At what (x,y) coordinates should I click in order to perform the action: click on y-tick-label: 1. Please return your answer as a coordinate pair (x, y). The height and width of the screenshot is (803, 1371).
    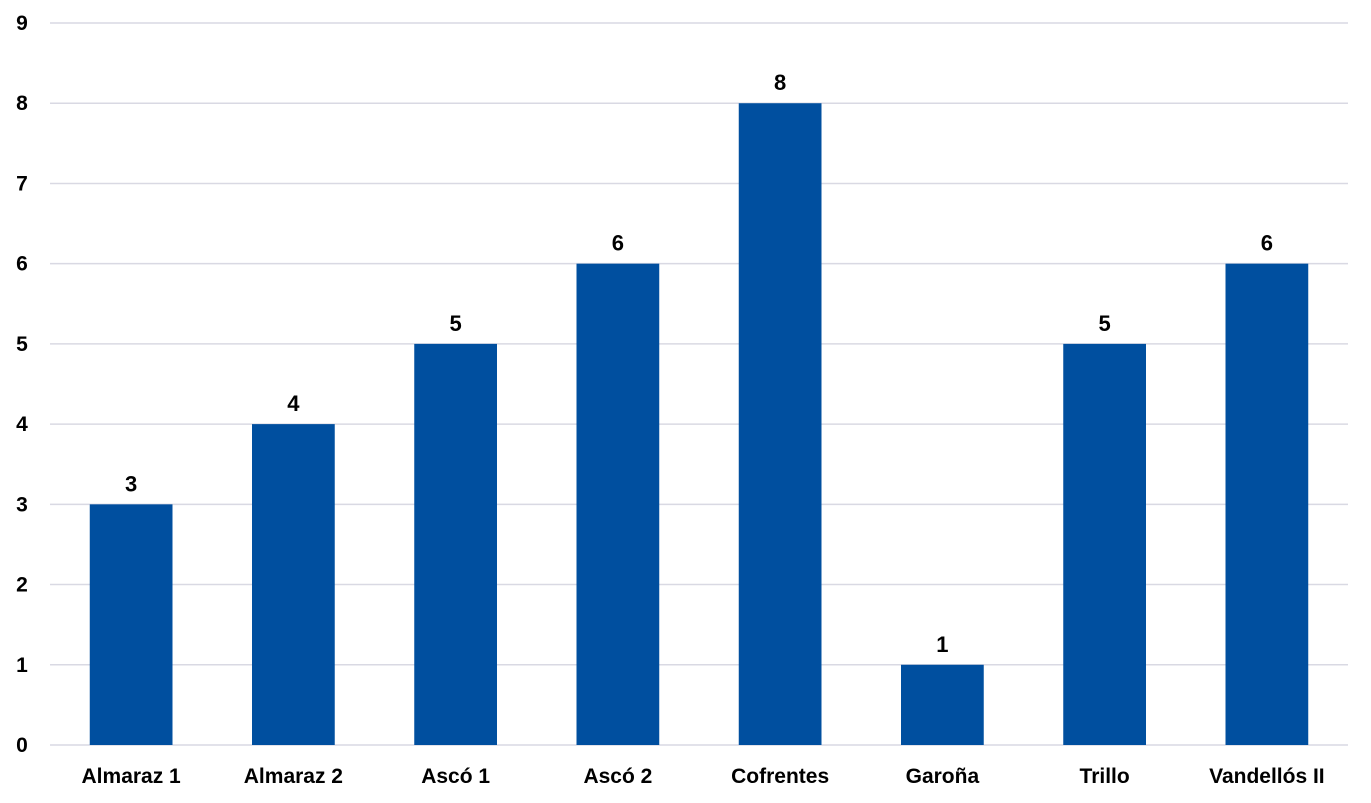
    Looking at the image, I should click on (22, 665).